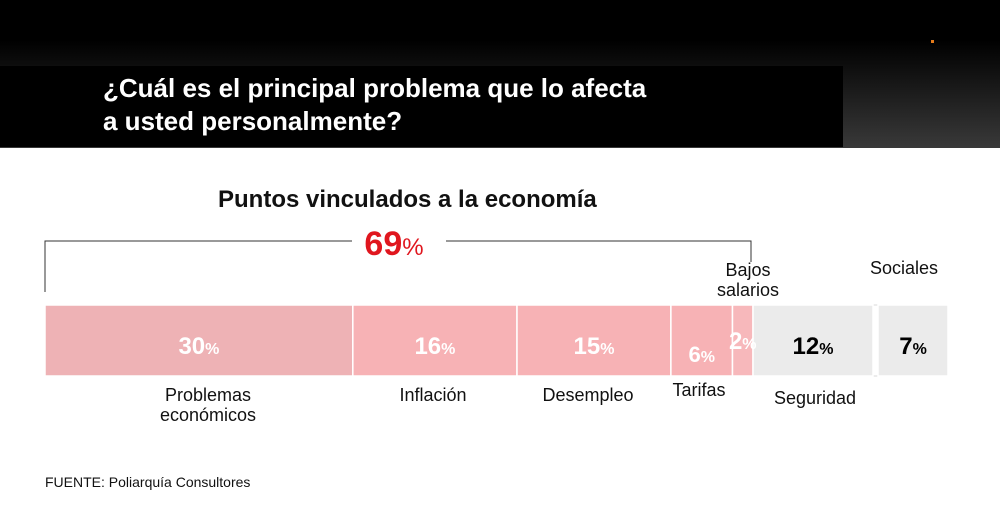 This screenshot has height=524, width=1000. I want to click on title-box, so click(421, 106).